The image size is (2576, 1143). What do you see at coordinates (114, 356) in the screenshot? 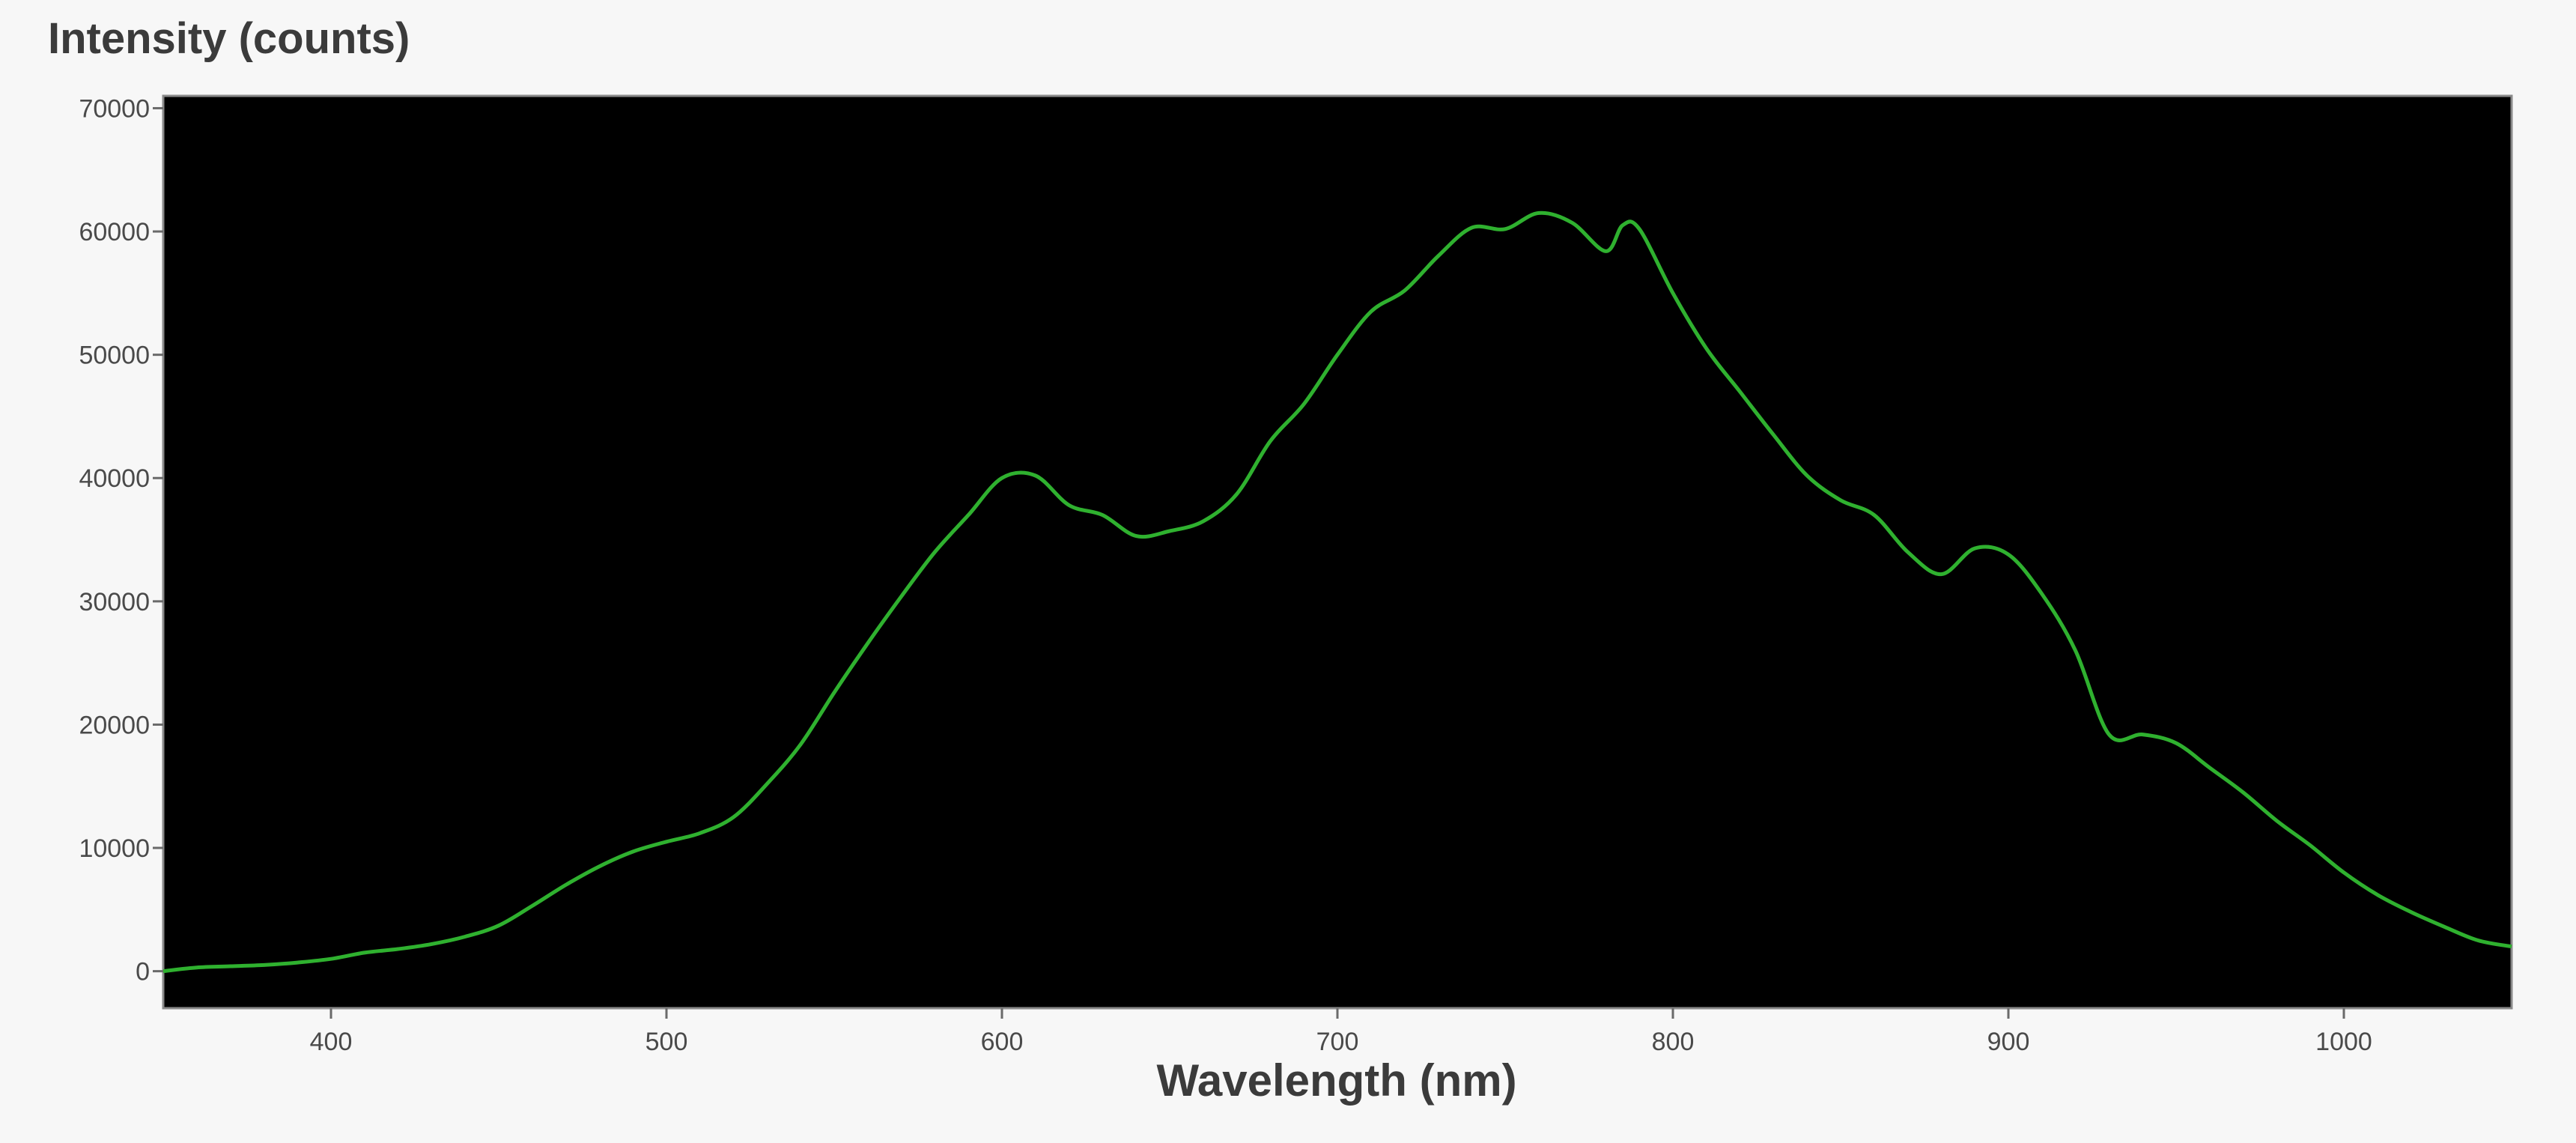
I see `y-tick-label: 50000` at bounding box center [114, 356].